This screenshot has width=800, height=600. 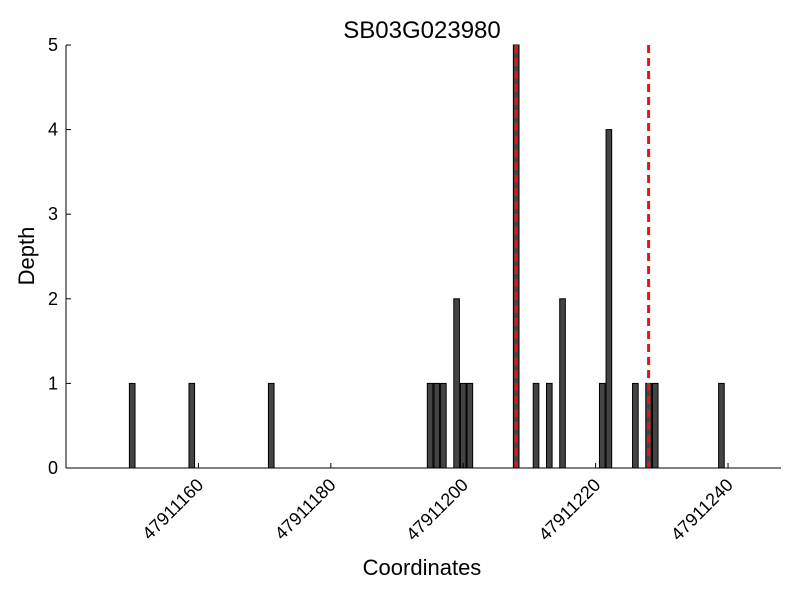 What do you see at coordinates (59, 256) in the screenshot?
I see `y-ticks-group: 0 1 2 3 4 5` at bounding box center [59, 256].